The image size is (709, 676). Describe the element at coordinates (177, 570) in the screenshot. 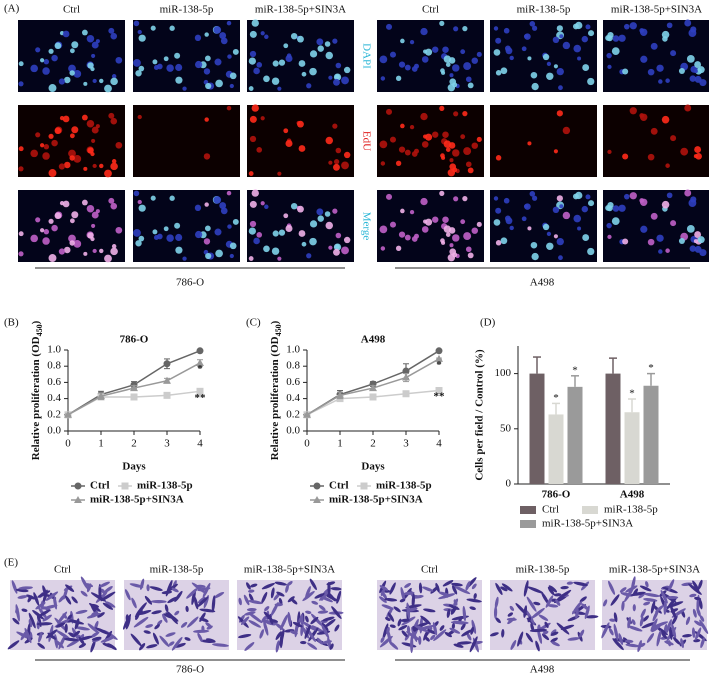

I see `column-header: miR-138-5p` at that location.